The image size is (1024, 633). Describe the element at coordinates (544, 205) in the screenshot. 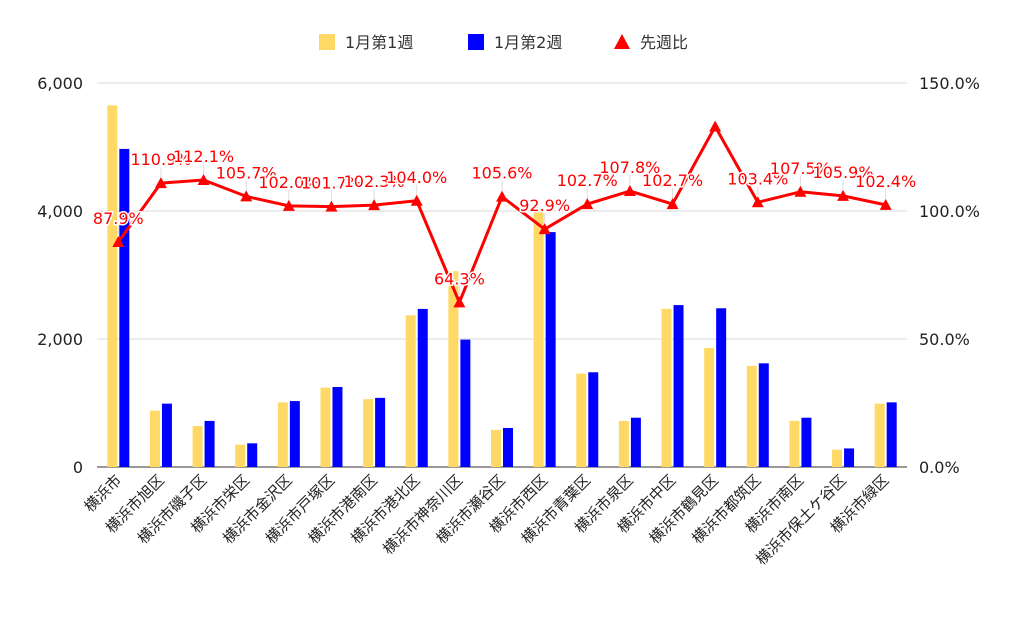

I see `ratio-data-label: 92.9%` at that location.